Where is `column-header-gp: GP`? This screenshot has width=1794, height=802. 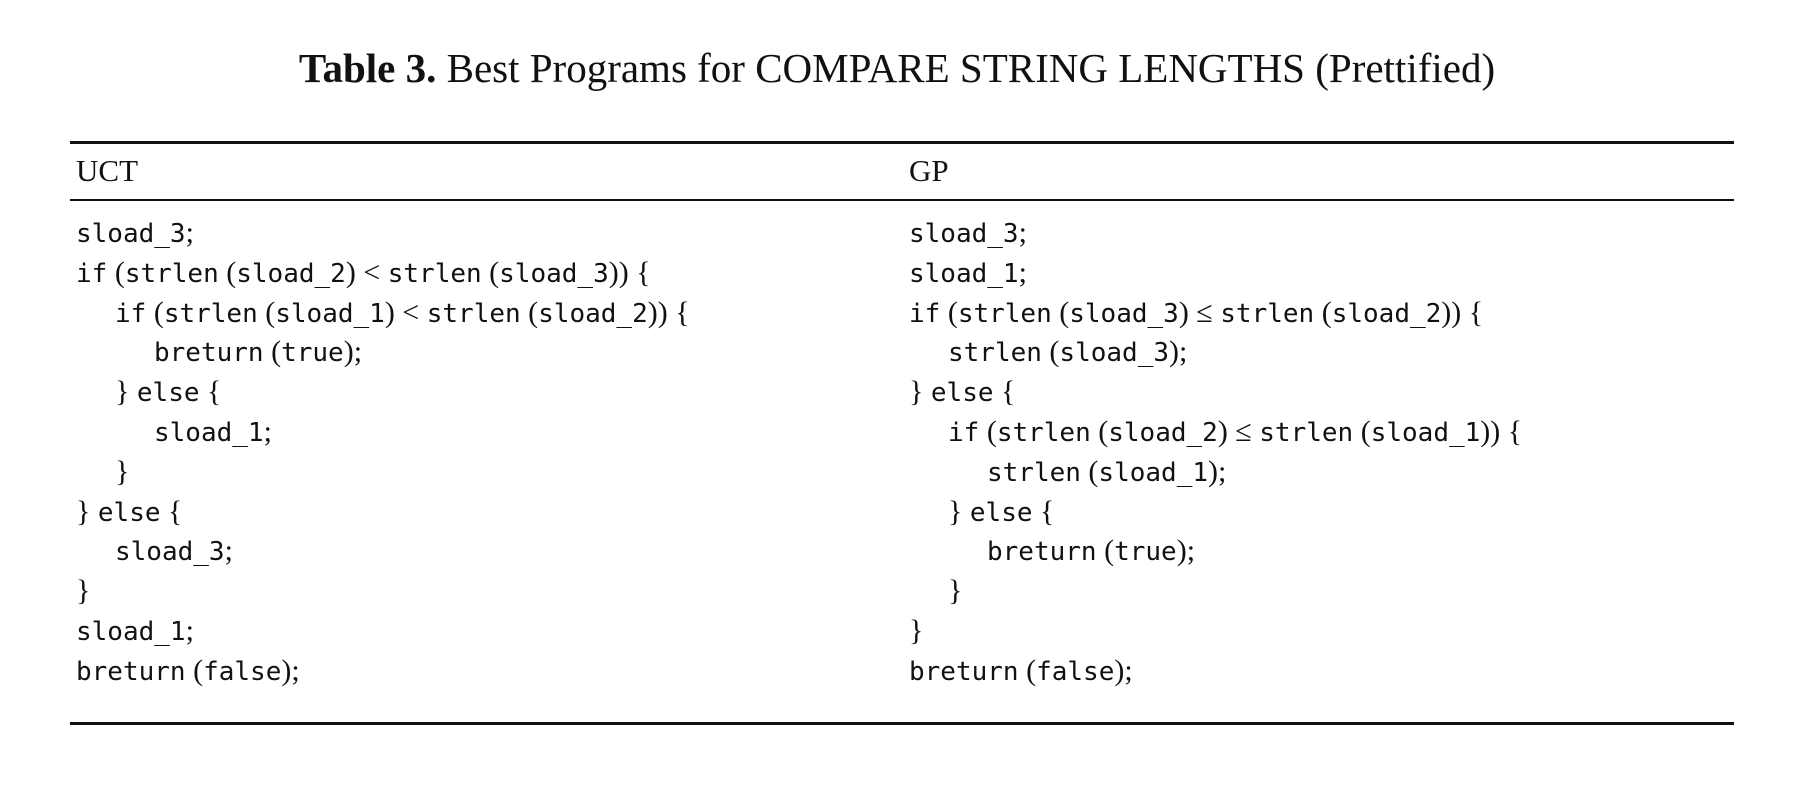
column-header-gp: GP is located at coordinates (929, 170).